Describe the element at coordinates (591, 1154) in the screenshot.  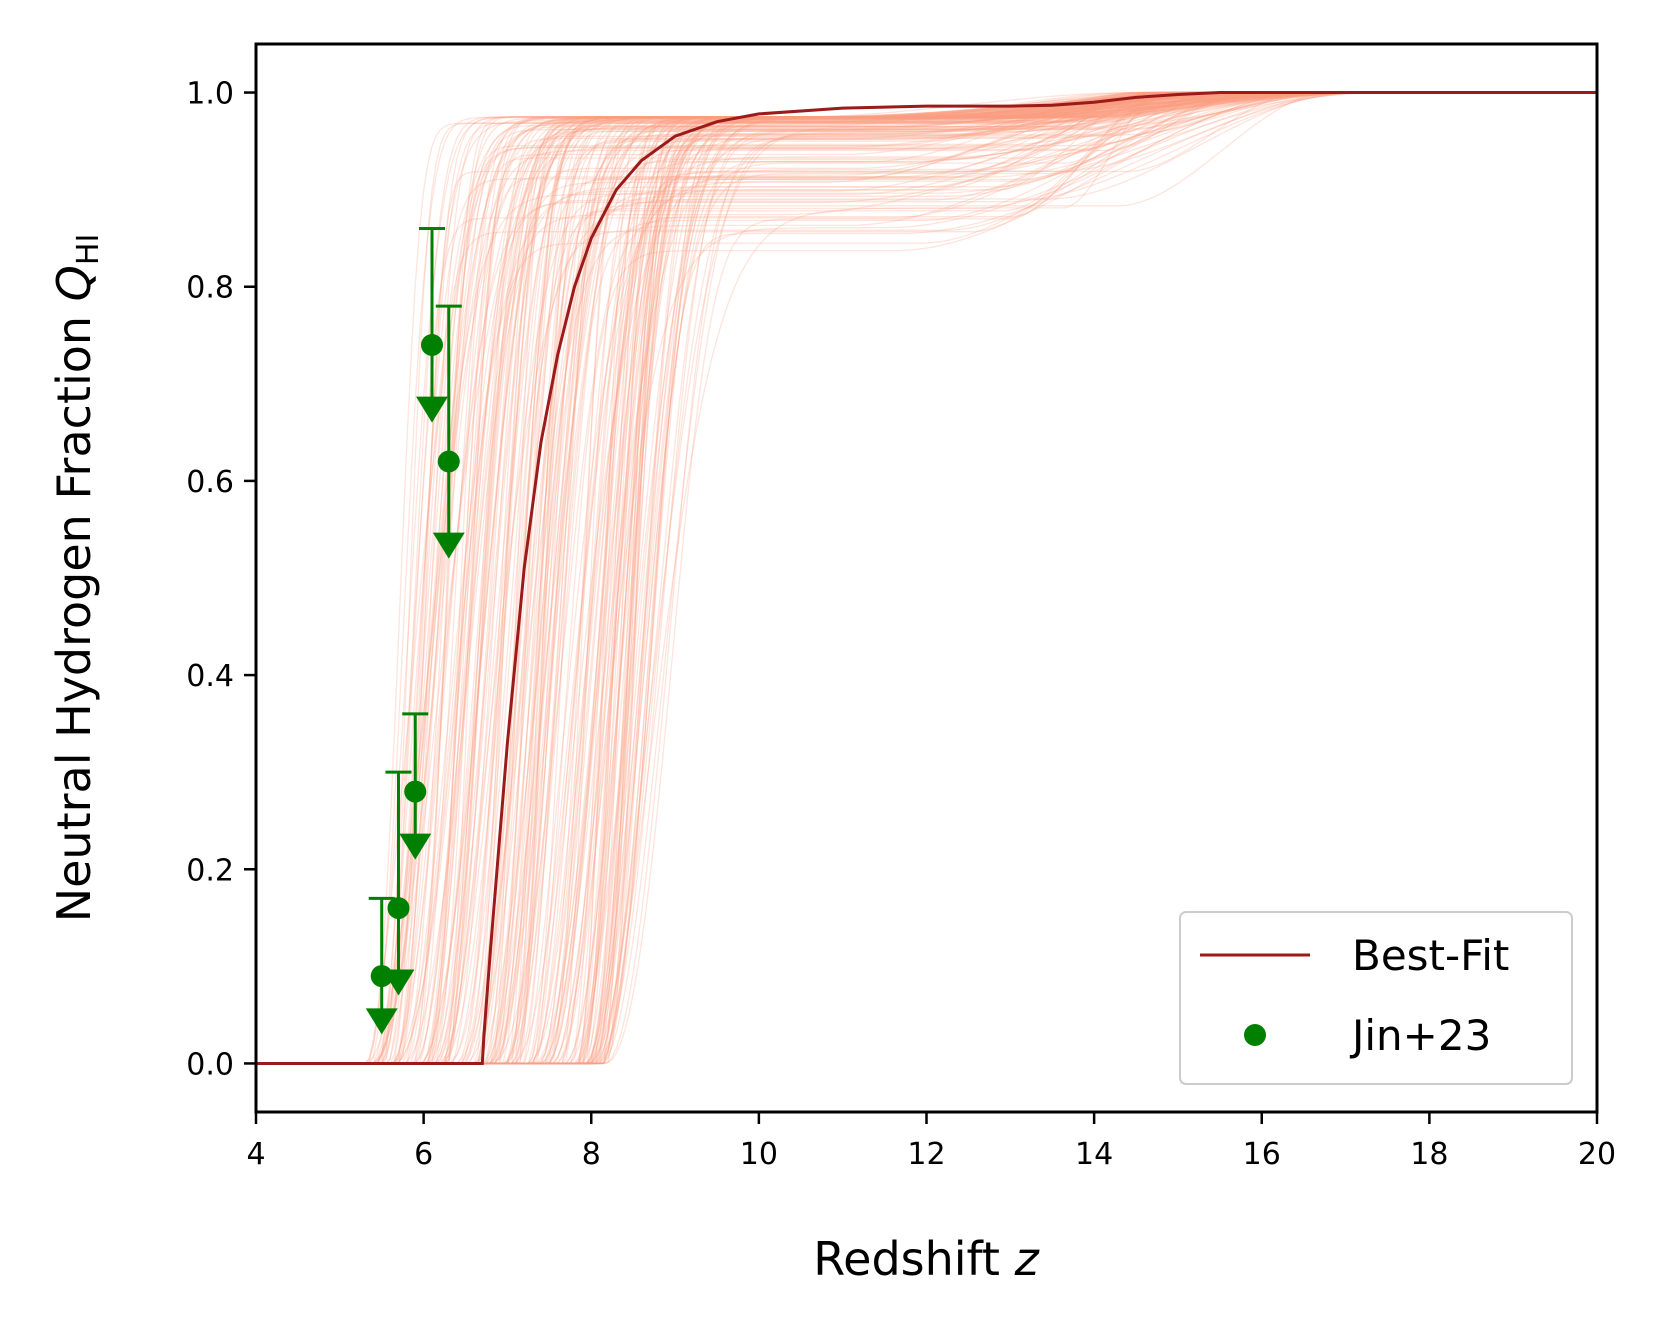
I see `x-tick-label: 8` at that location.